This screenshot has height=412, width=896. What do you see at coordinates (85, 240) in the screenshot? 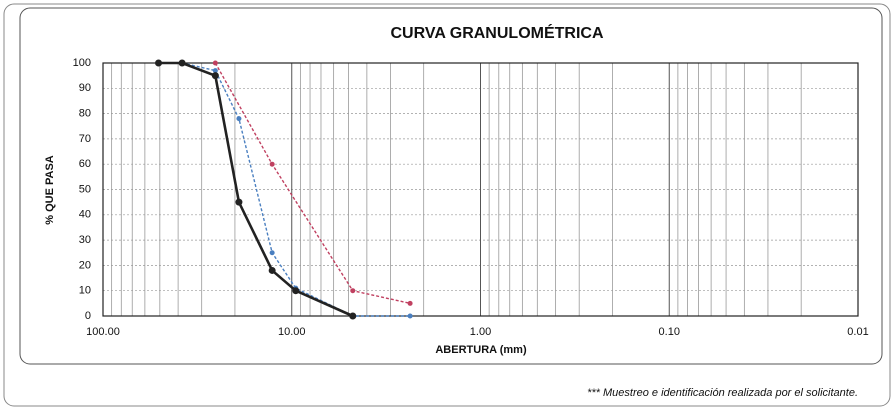
I see `y-tick-label: 30` at bounding box center [85, 240].